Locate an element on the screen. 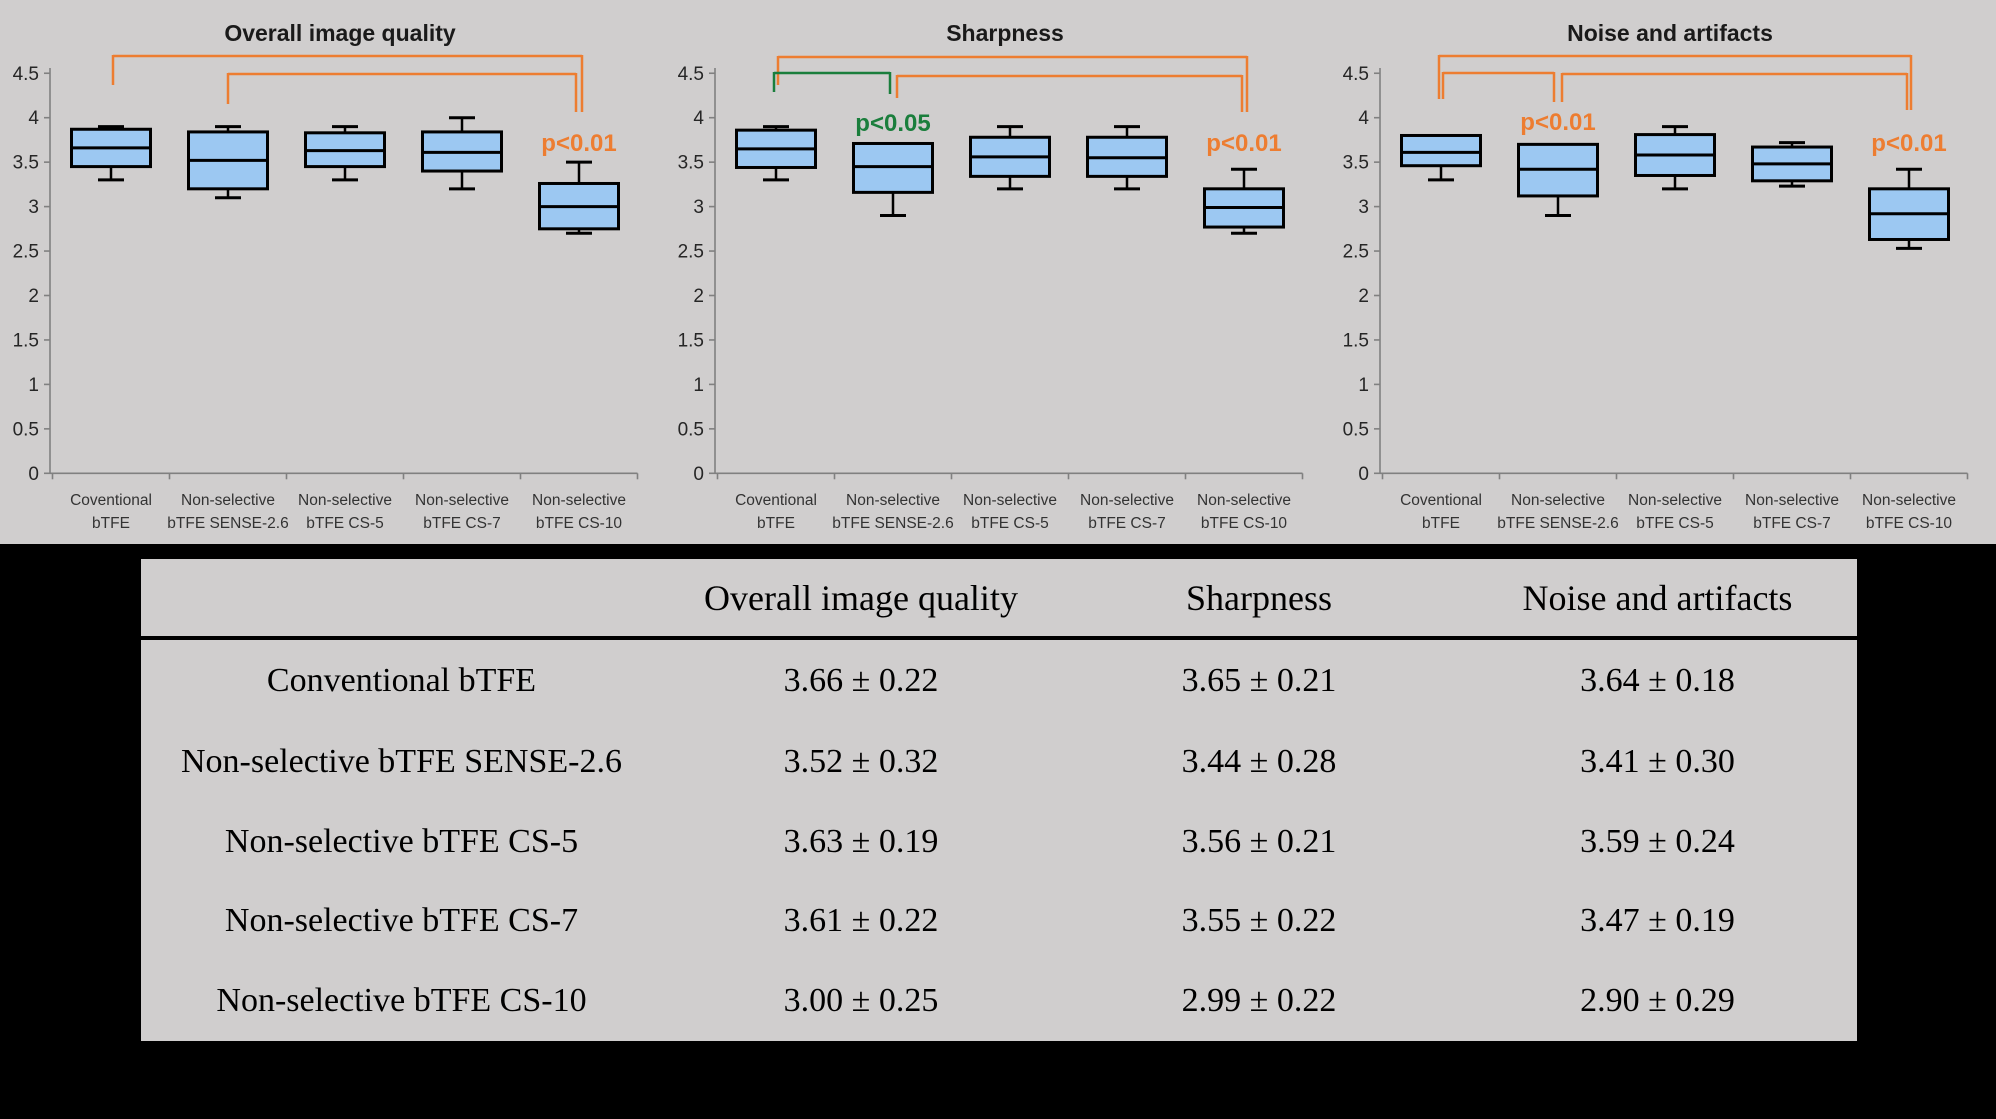 The image size is (1996, 1119). stat-value: 3.65 ± 0.21 is located at coordinates (1259, 680).